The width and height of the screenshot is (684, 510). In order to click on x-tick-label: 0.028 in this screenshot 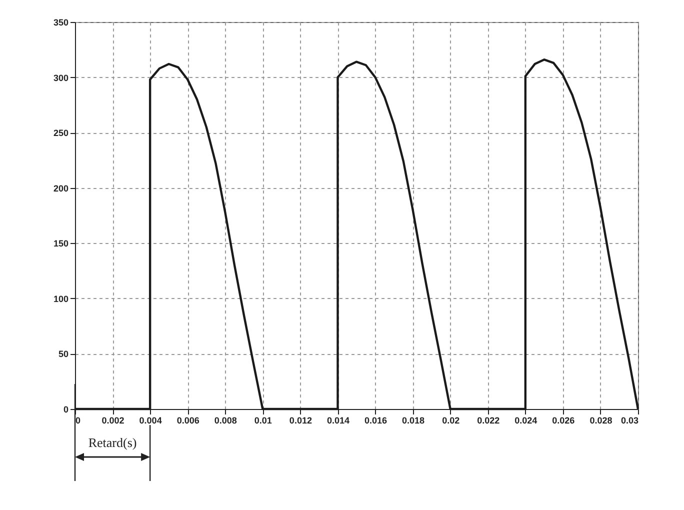, I will do `click(601, 421)`.